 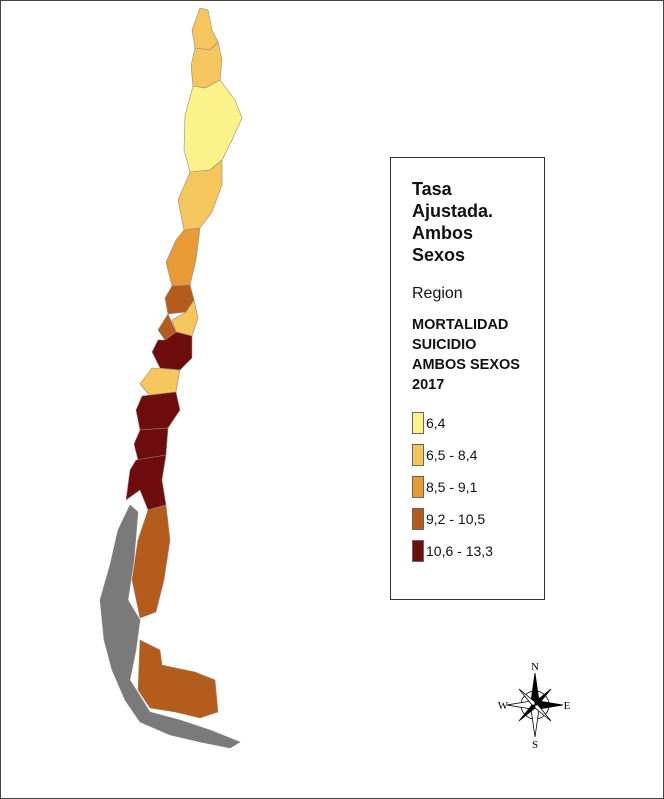 What do you see at coordinates (170, 626) in the screenshot?
I see `islands` at bounding box center [170, 626].